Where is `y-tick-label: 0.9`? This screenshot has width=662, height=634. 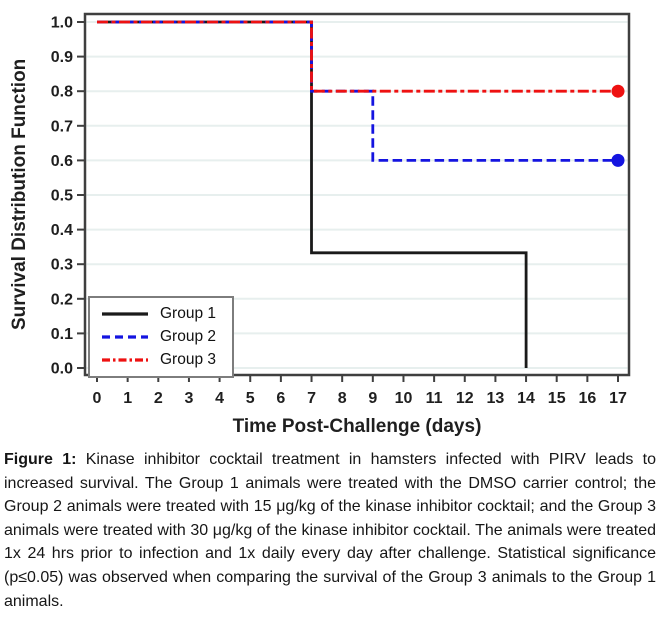 y-tick-label: 0.9 is located at coordinates (62, 57).